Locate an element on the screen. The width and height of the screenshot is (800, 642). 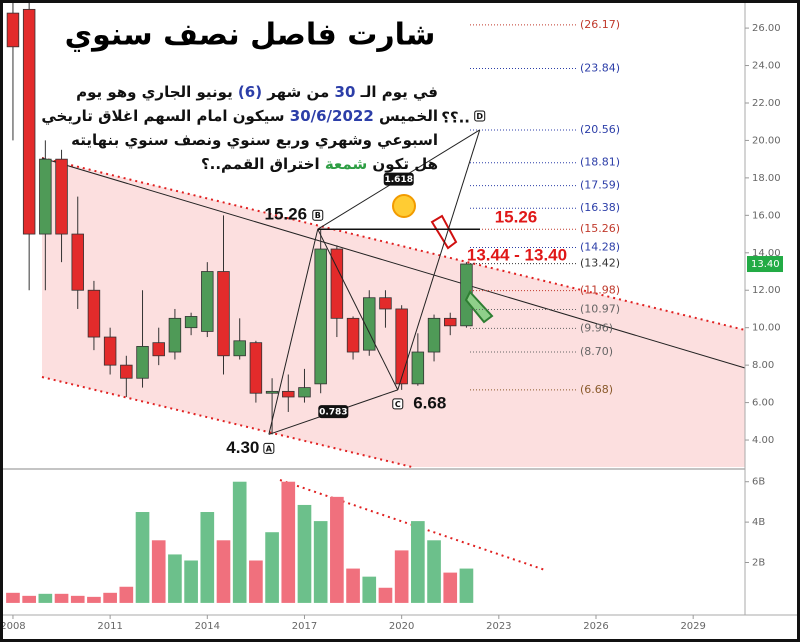
fib-label: (16.38) is located at coordinates (600, 207).